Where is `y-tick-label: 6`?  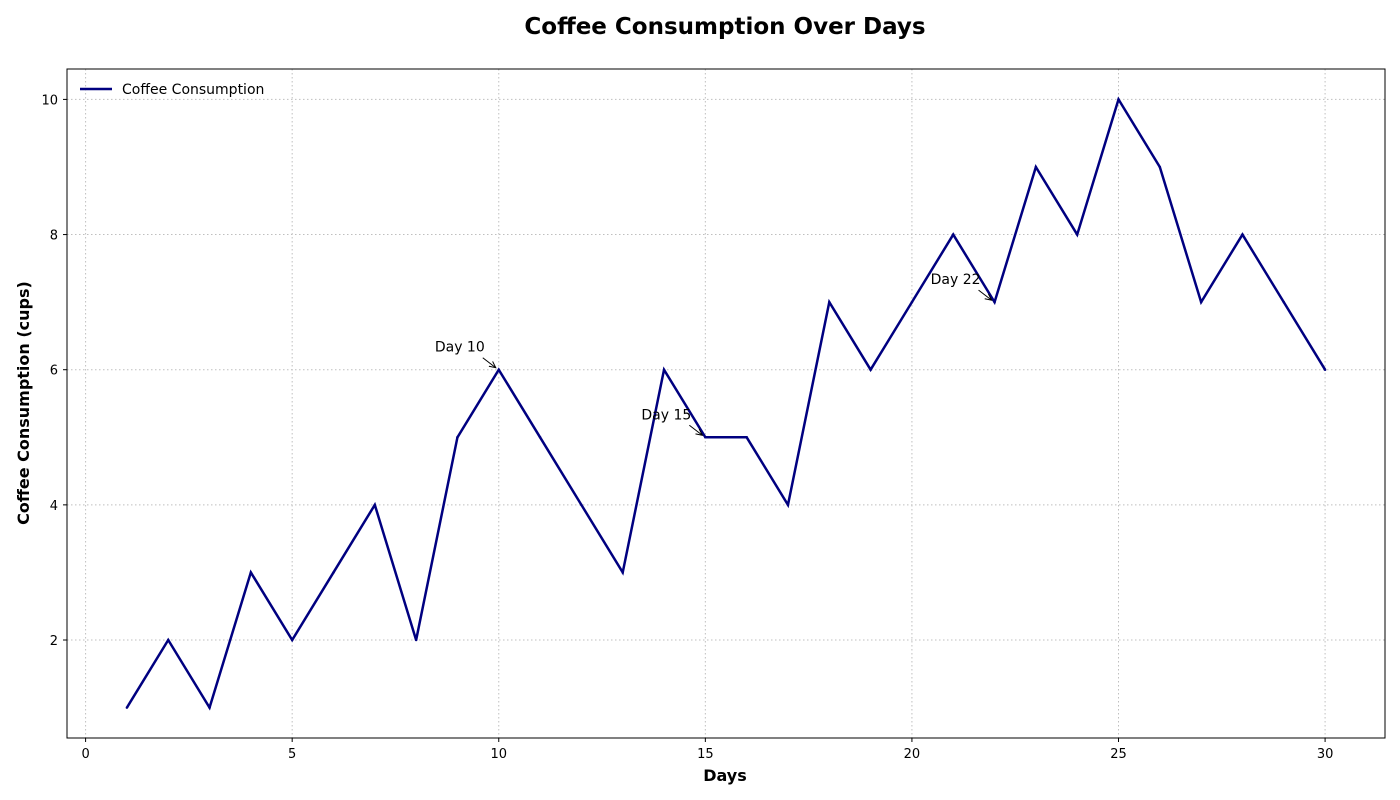
y-tick-label: 6 is located at coordinates (54, 371).